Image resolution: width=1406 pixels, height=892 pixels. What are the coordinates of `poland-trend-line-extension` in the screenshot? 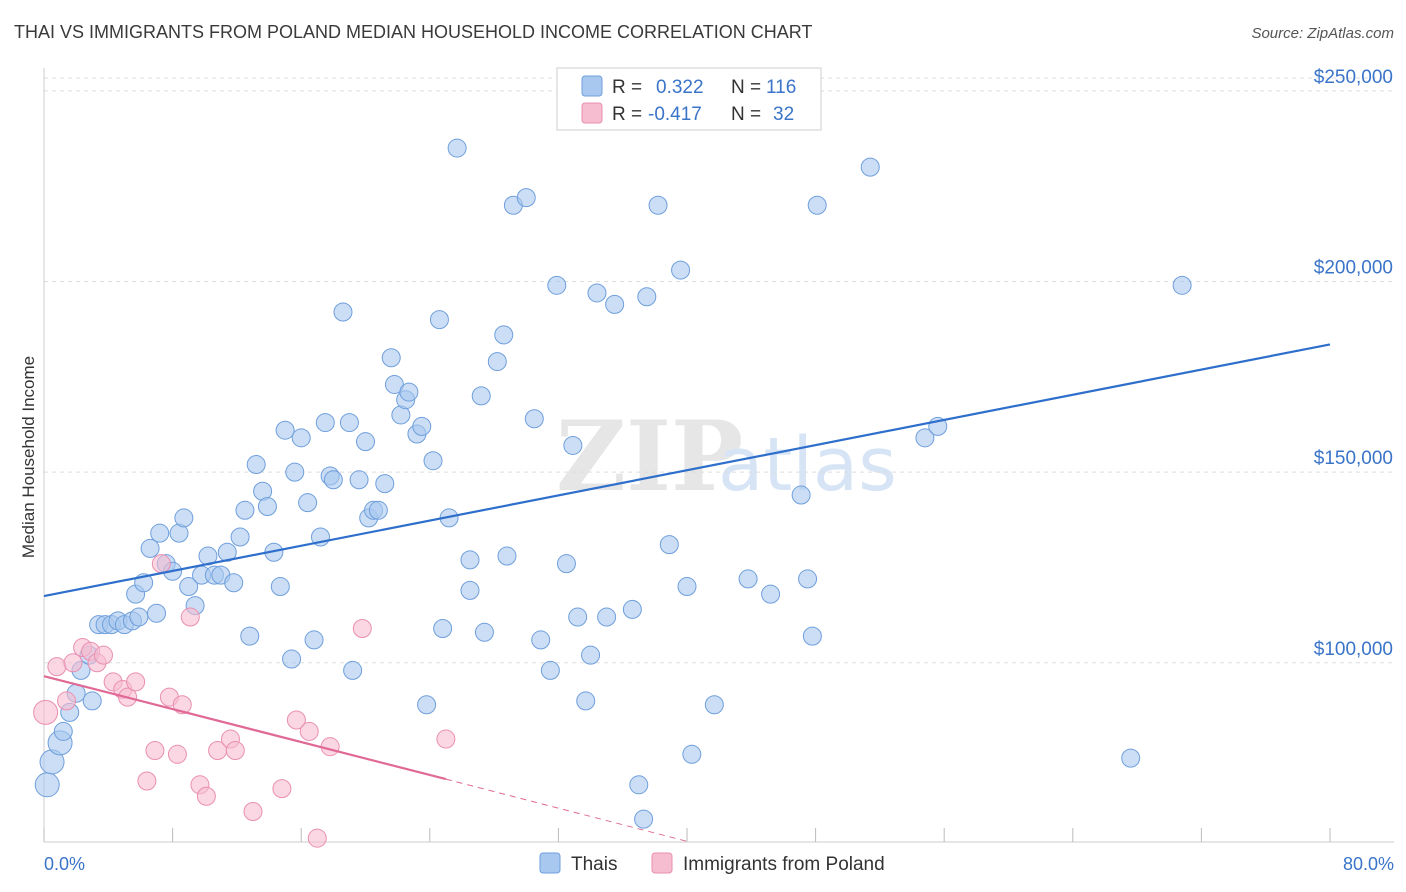 It's located at (567, 810).